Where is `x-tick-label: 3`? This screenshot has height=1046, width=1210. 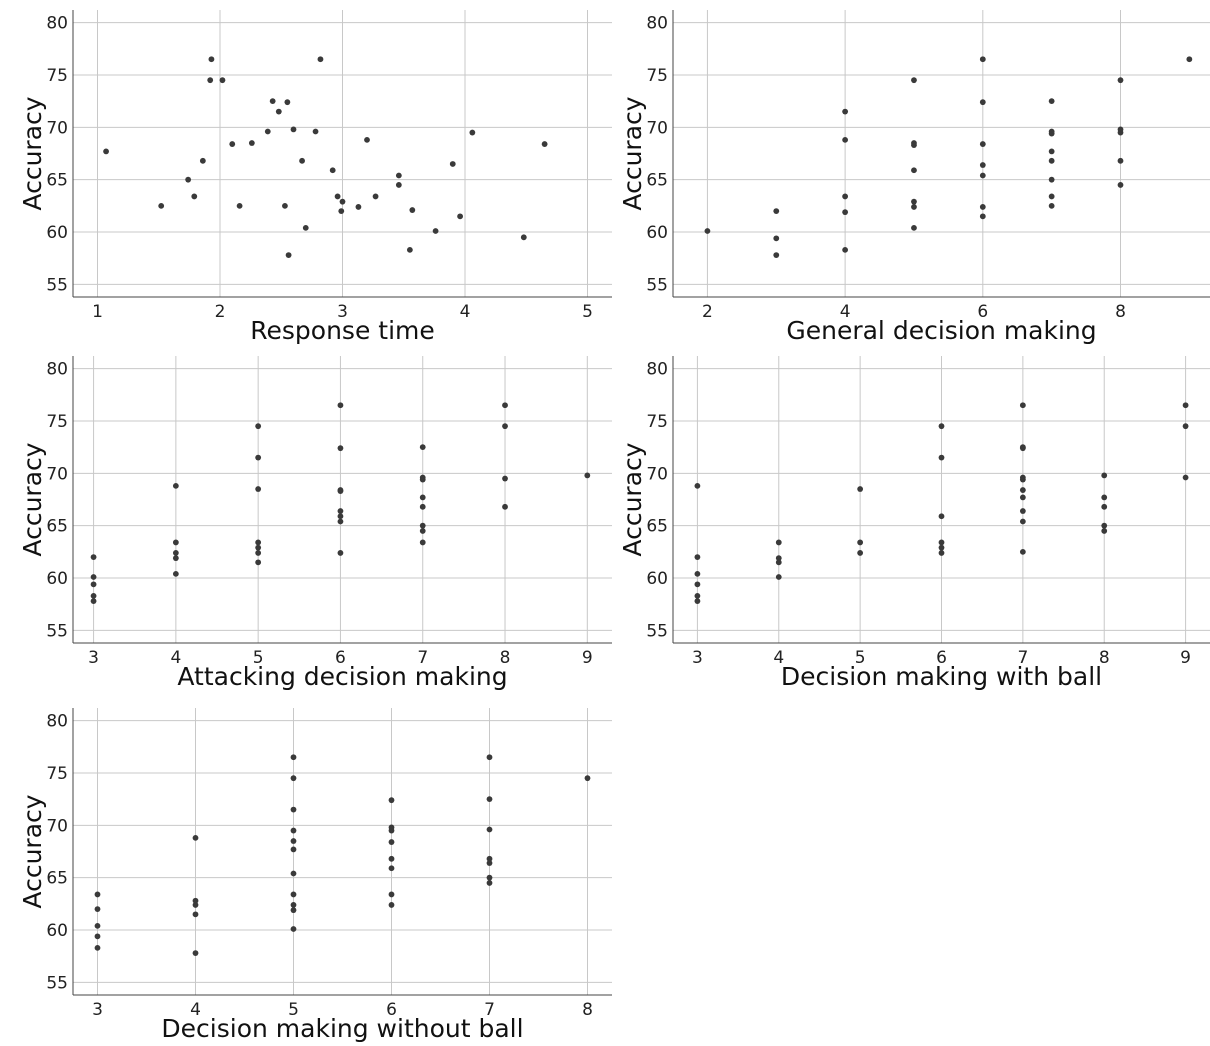 x-tick-label: 3 is located at coordinates (97, 1010).